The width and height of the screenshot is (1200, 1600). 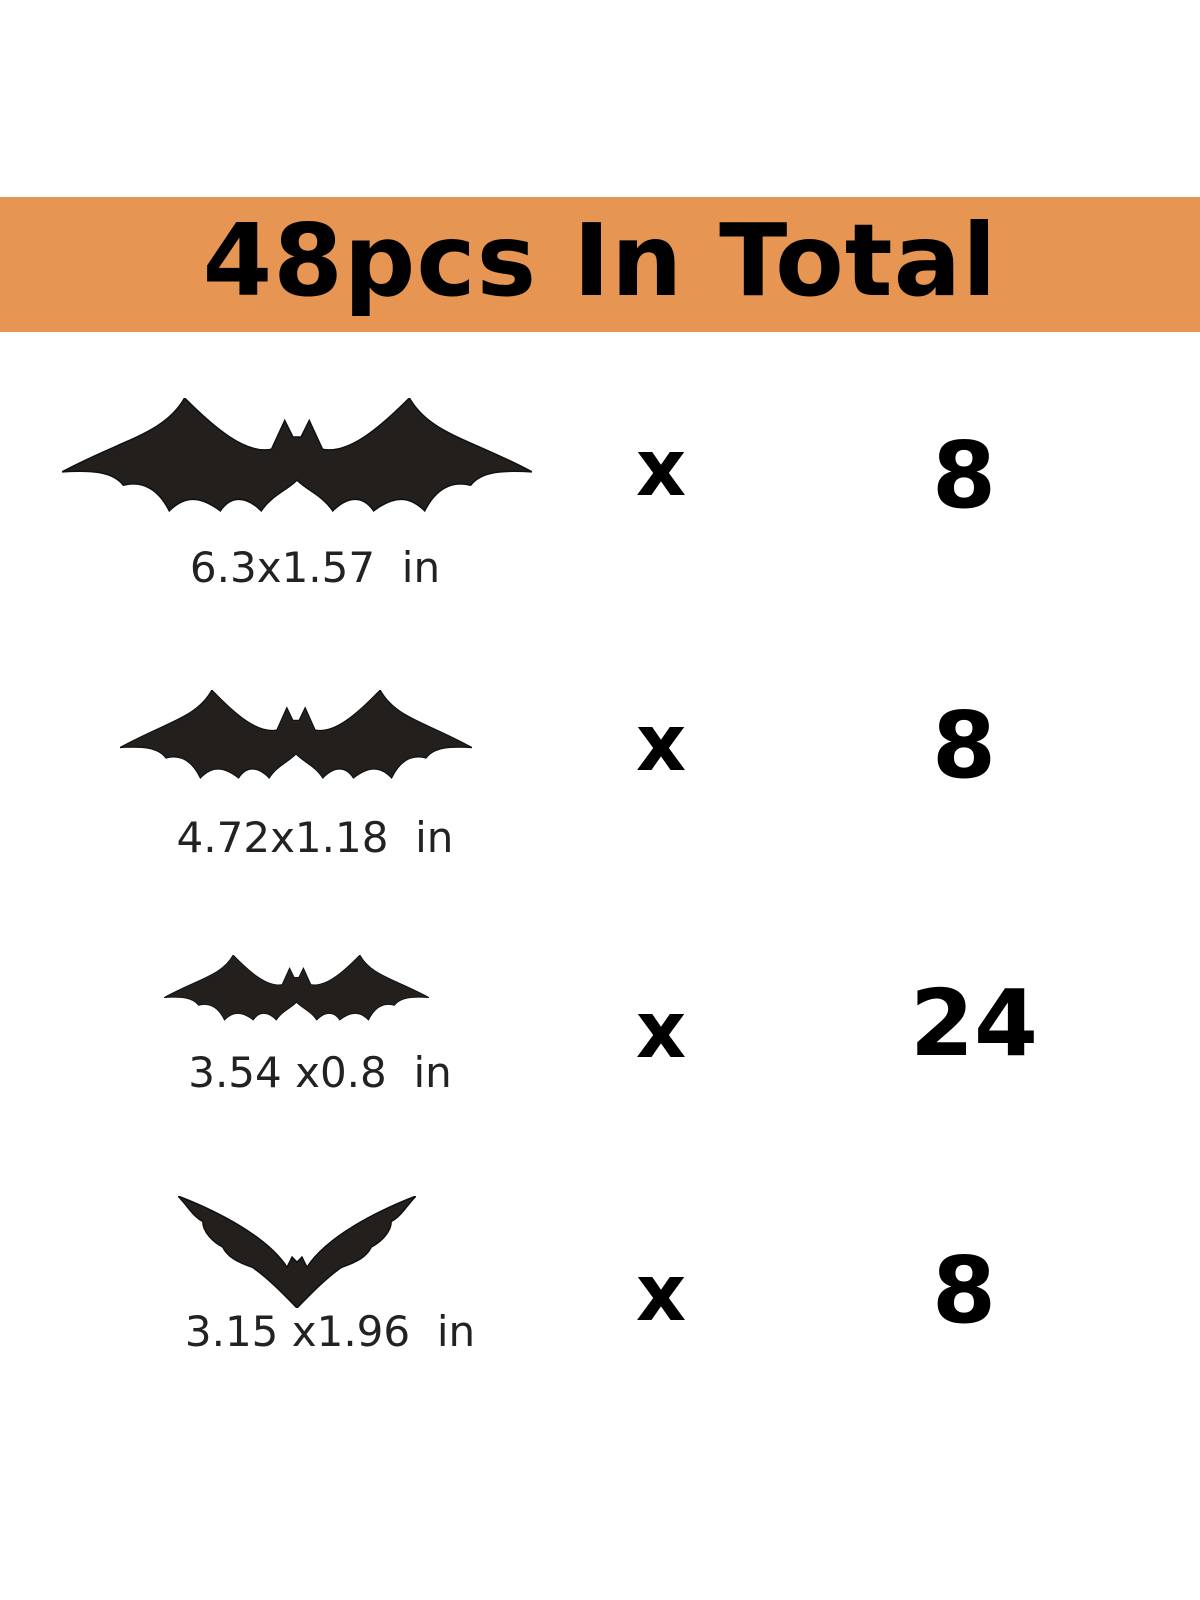 I want to click on size-label: 6.3x1.57 in, so click(x=315, y=567).